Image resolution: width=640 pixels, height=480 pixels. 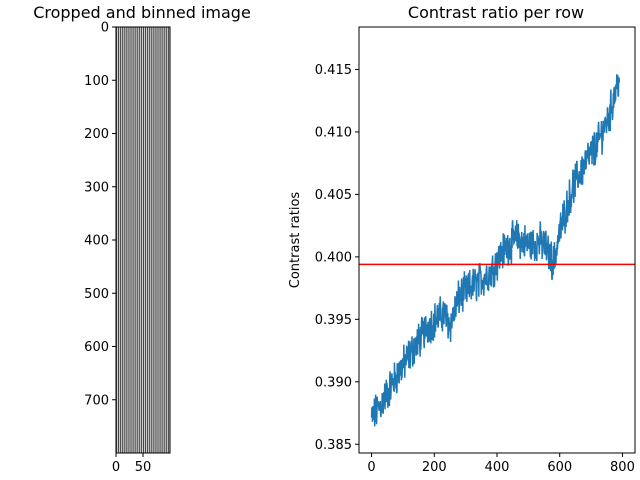 I want to click on chart-y-tick-label: 0.405, so click(x=333, y=195).